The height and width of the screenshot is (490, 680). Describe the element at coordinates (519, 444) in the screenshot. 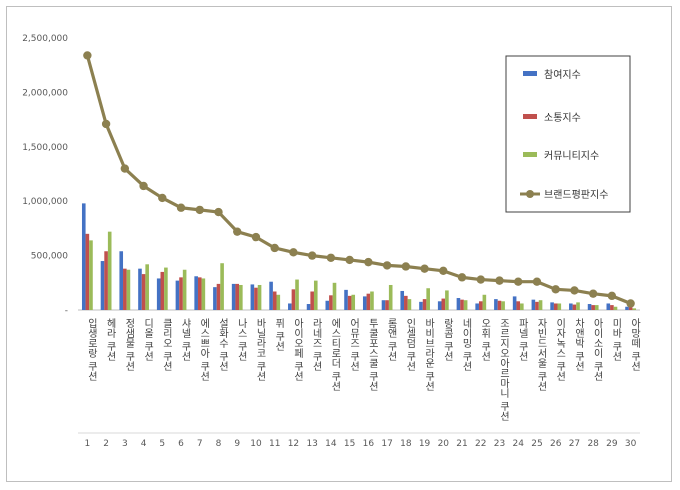

I see `category-number: 24` at that location.